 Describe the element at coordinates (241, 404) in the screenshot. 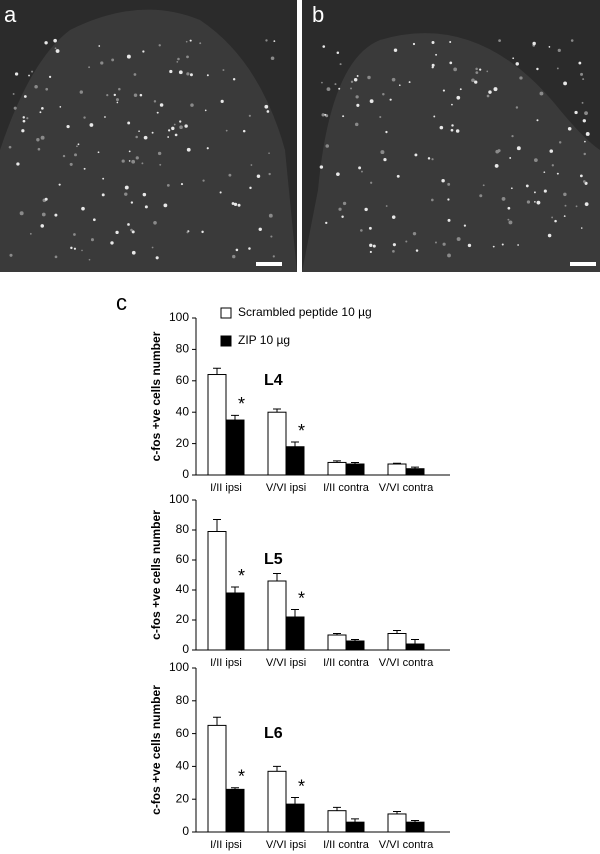

I see `significance-mark: *` at that location.